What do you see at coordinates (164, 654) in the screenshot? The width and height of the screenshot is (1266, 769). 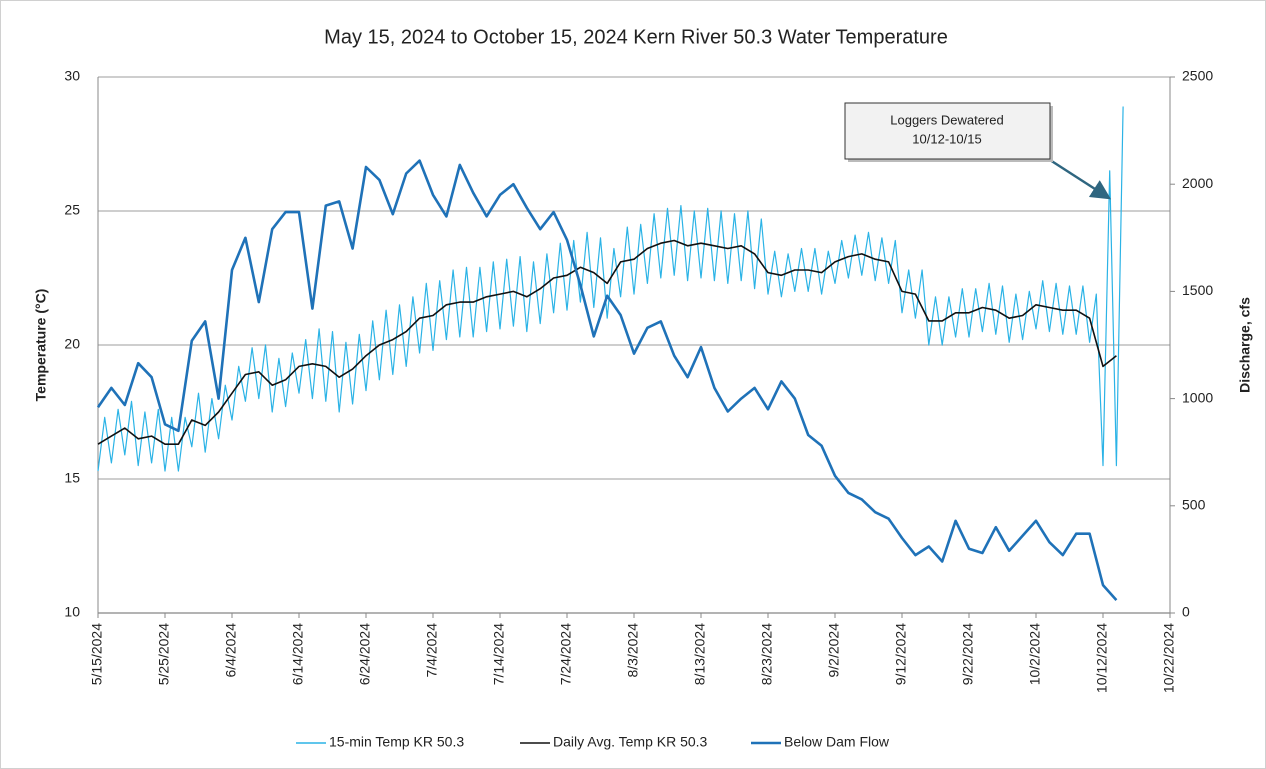 I see `x-tick-label: 5/25/2024` at bounding box center [164, 654].